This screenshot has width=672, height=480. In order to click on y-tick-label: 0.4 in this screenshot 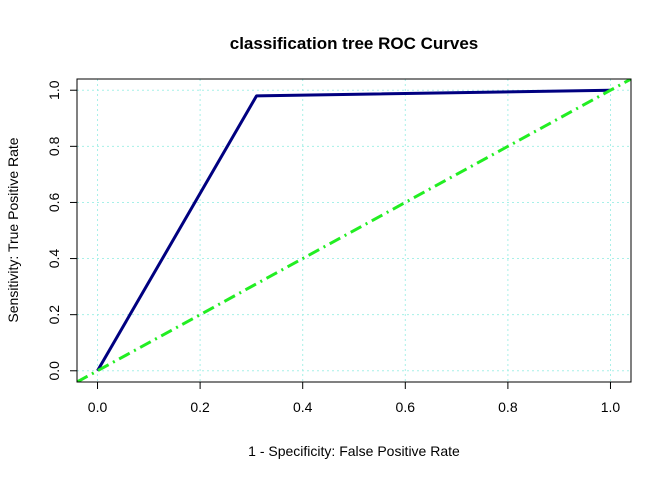, I will do `click(54, 259)`.